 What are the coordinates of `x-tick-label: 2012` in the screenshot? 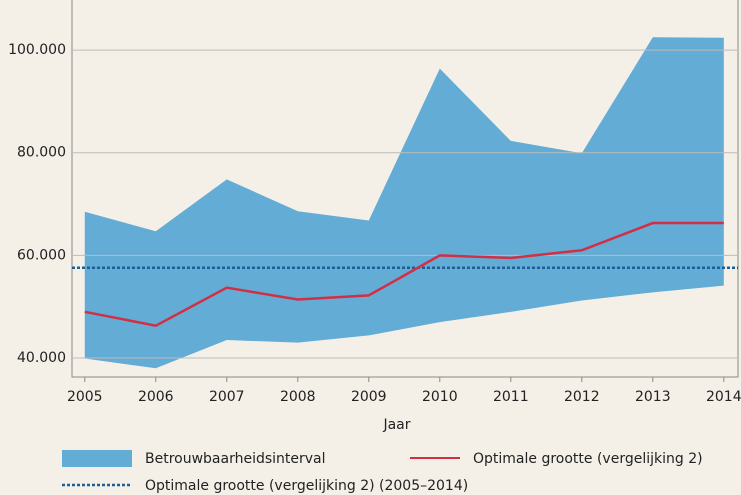 It's located at (582, 397).